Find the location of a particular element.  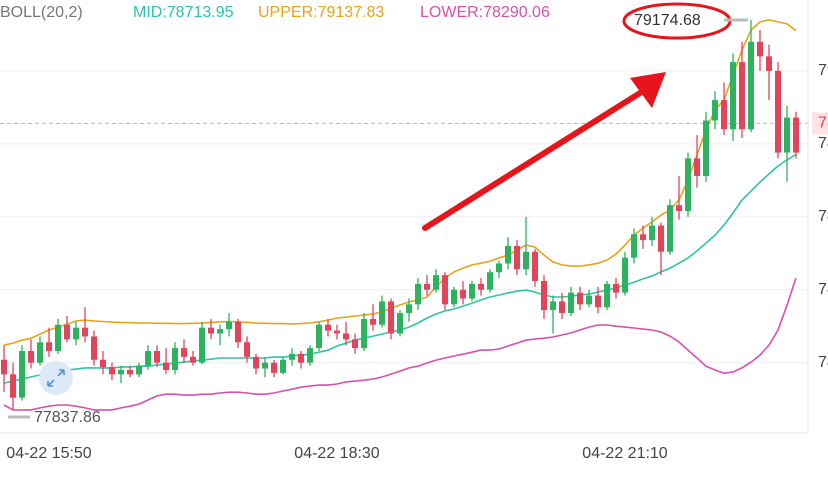

x-axis-labels: 04-22 15:50 04-22 18:30 04-22 21:10 is located at coordinates (337, 453).